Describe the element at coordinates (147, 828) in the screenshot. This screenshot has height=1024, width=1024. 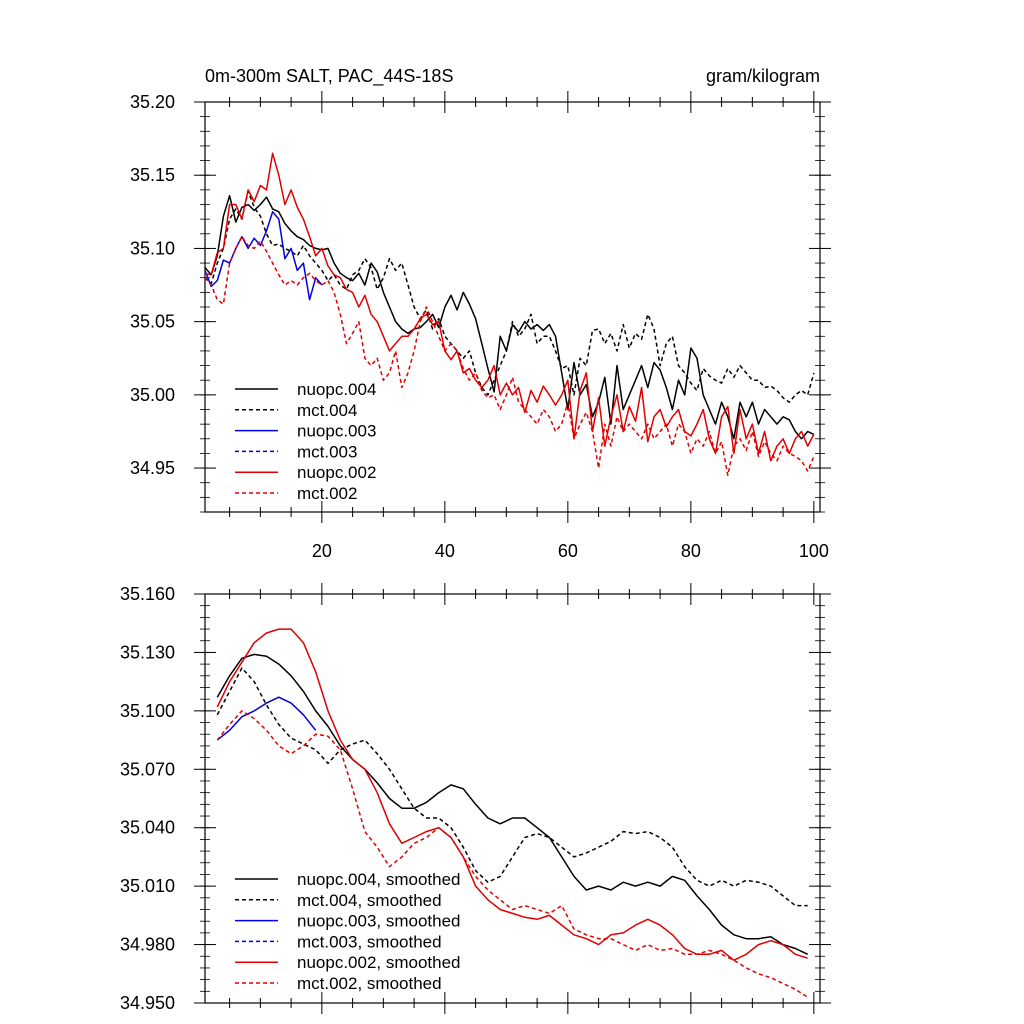
I see `bottom-y-tick-label: 35.040` at that location.